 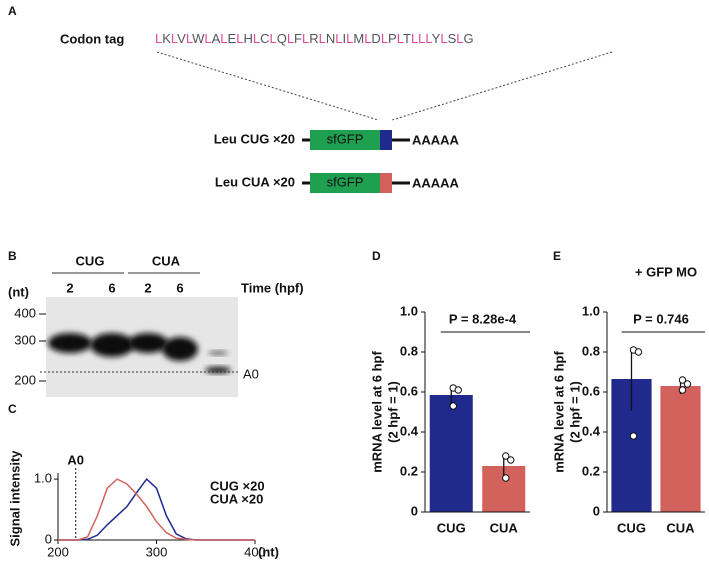 I want to click on panel-label: C, so click(x=12, y=409).